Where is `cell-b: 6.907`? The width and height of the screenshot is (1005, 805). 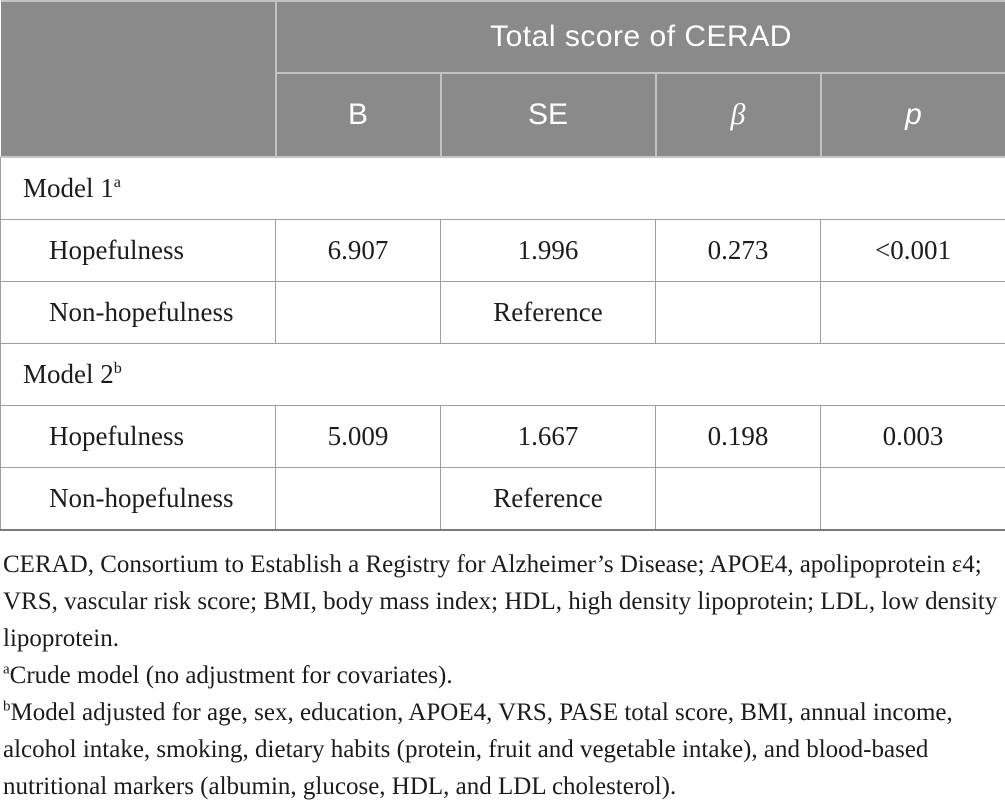 cell-b: 6.907 is located at coordinates (358, 251).